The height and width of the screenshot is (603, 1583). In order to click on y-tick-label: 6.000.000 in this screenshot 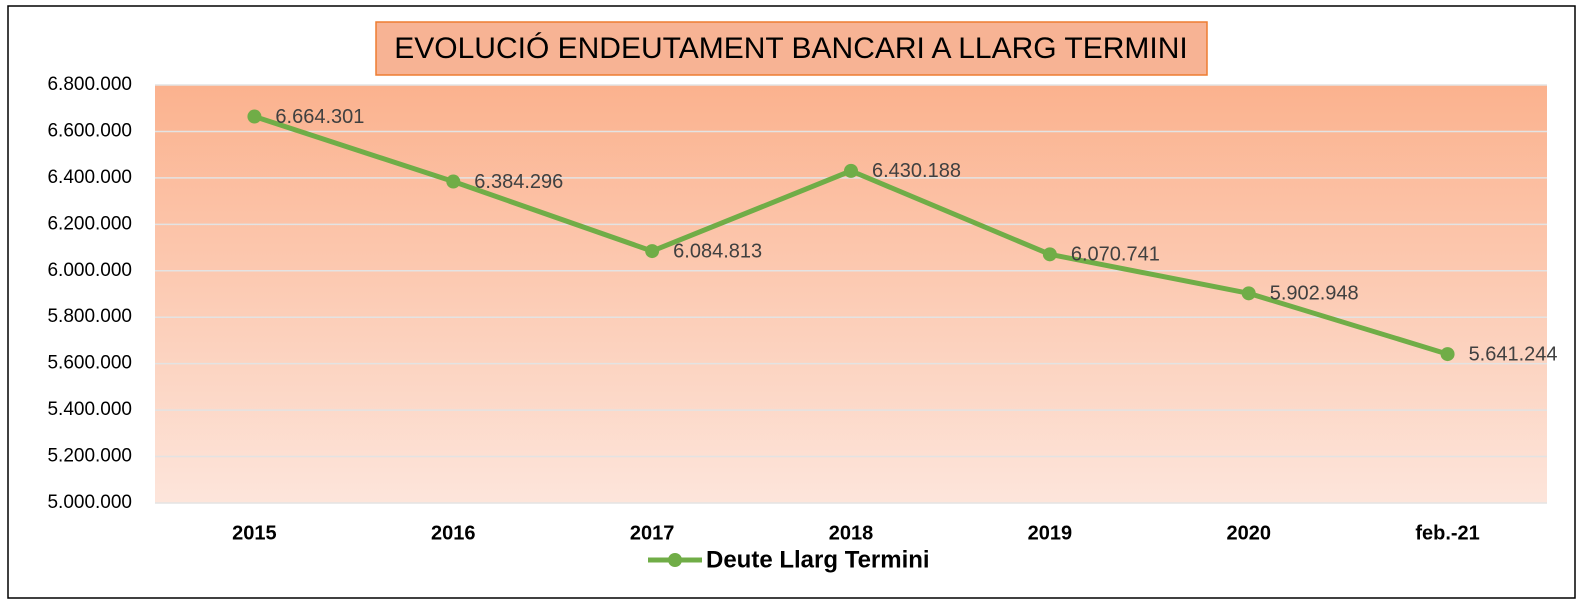, I will do `click(89, 270)`.